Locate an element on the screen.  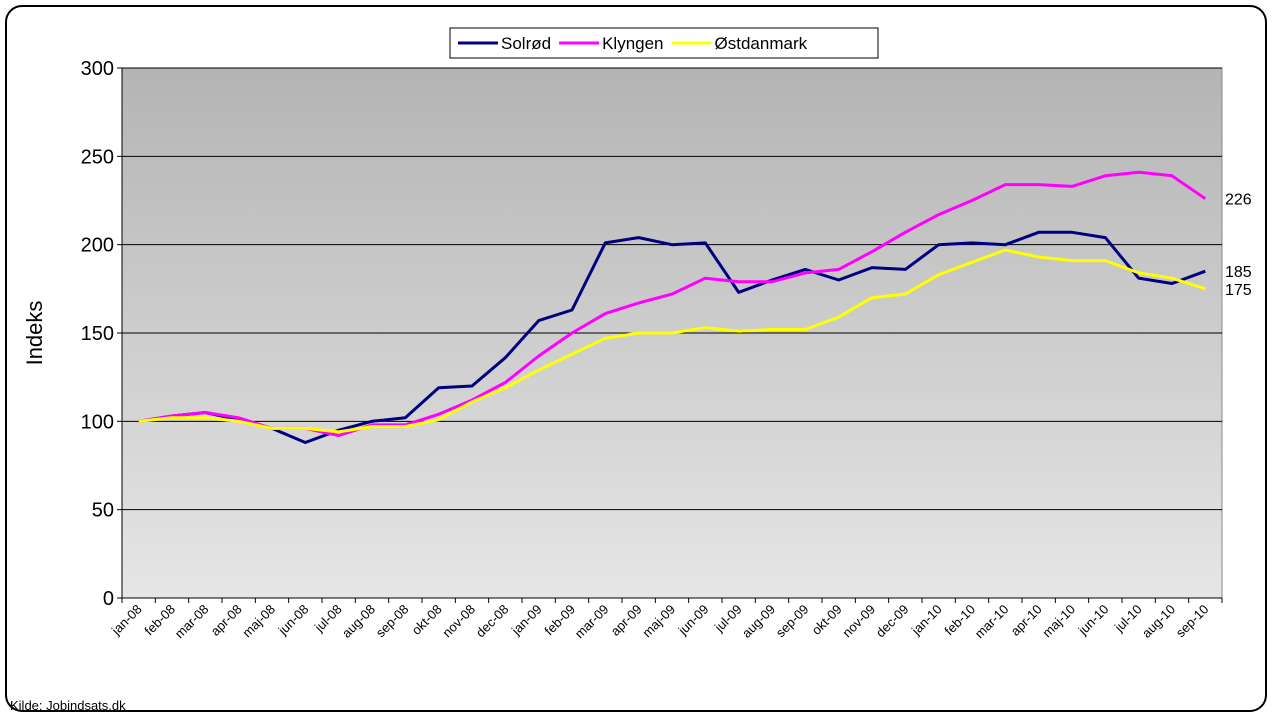
end-value-label: 226 is located at coordinates (1238, 200).